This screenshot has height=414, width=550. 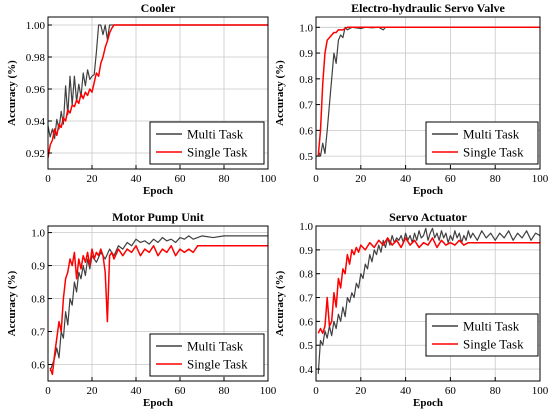 What do you see at coordinates (428, 217) in the screenshot?
I see `chart-title: Servo Actuator` at bounding box center [428, 217].